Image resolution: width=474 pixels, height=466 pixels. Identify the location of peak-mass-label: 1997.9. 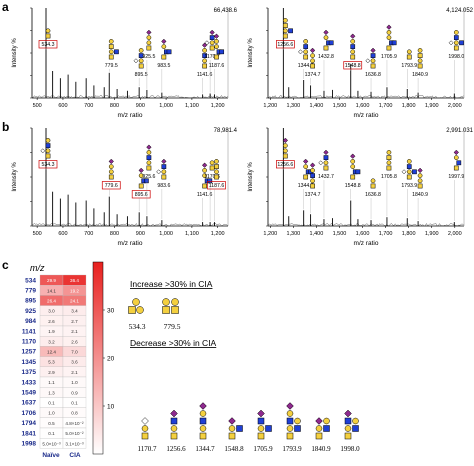
(456, 177).